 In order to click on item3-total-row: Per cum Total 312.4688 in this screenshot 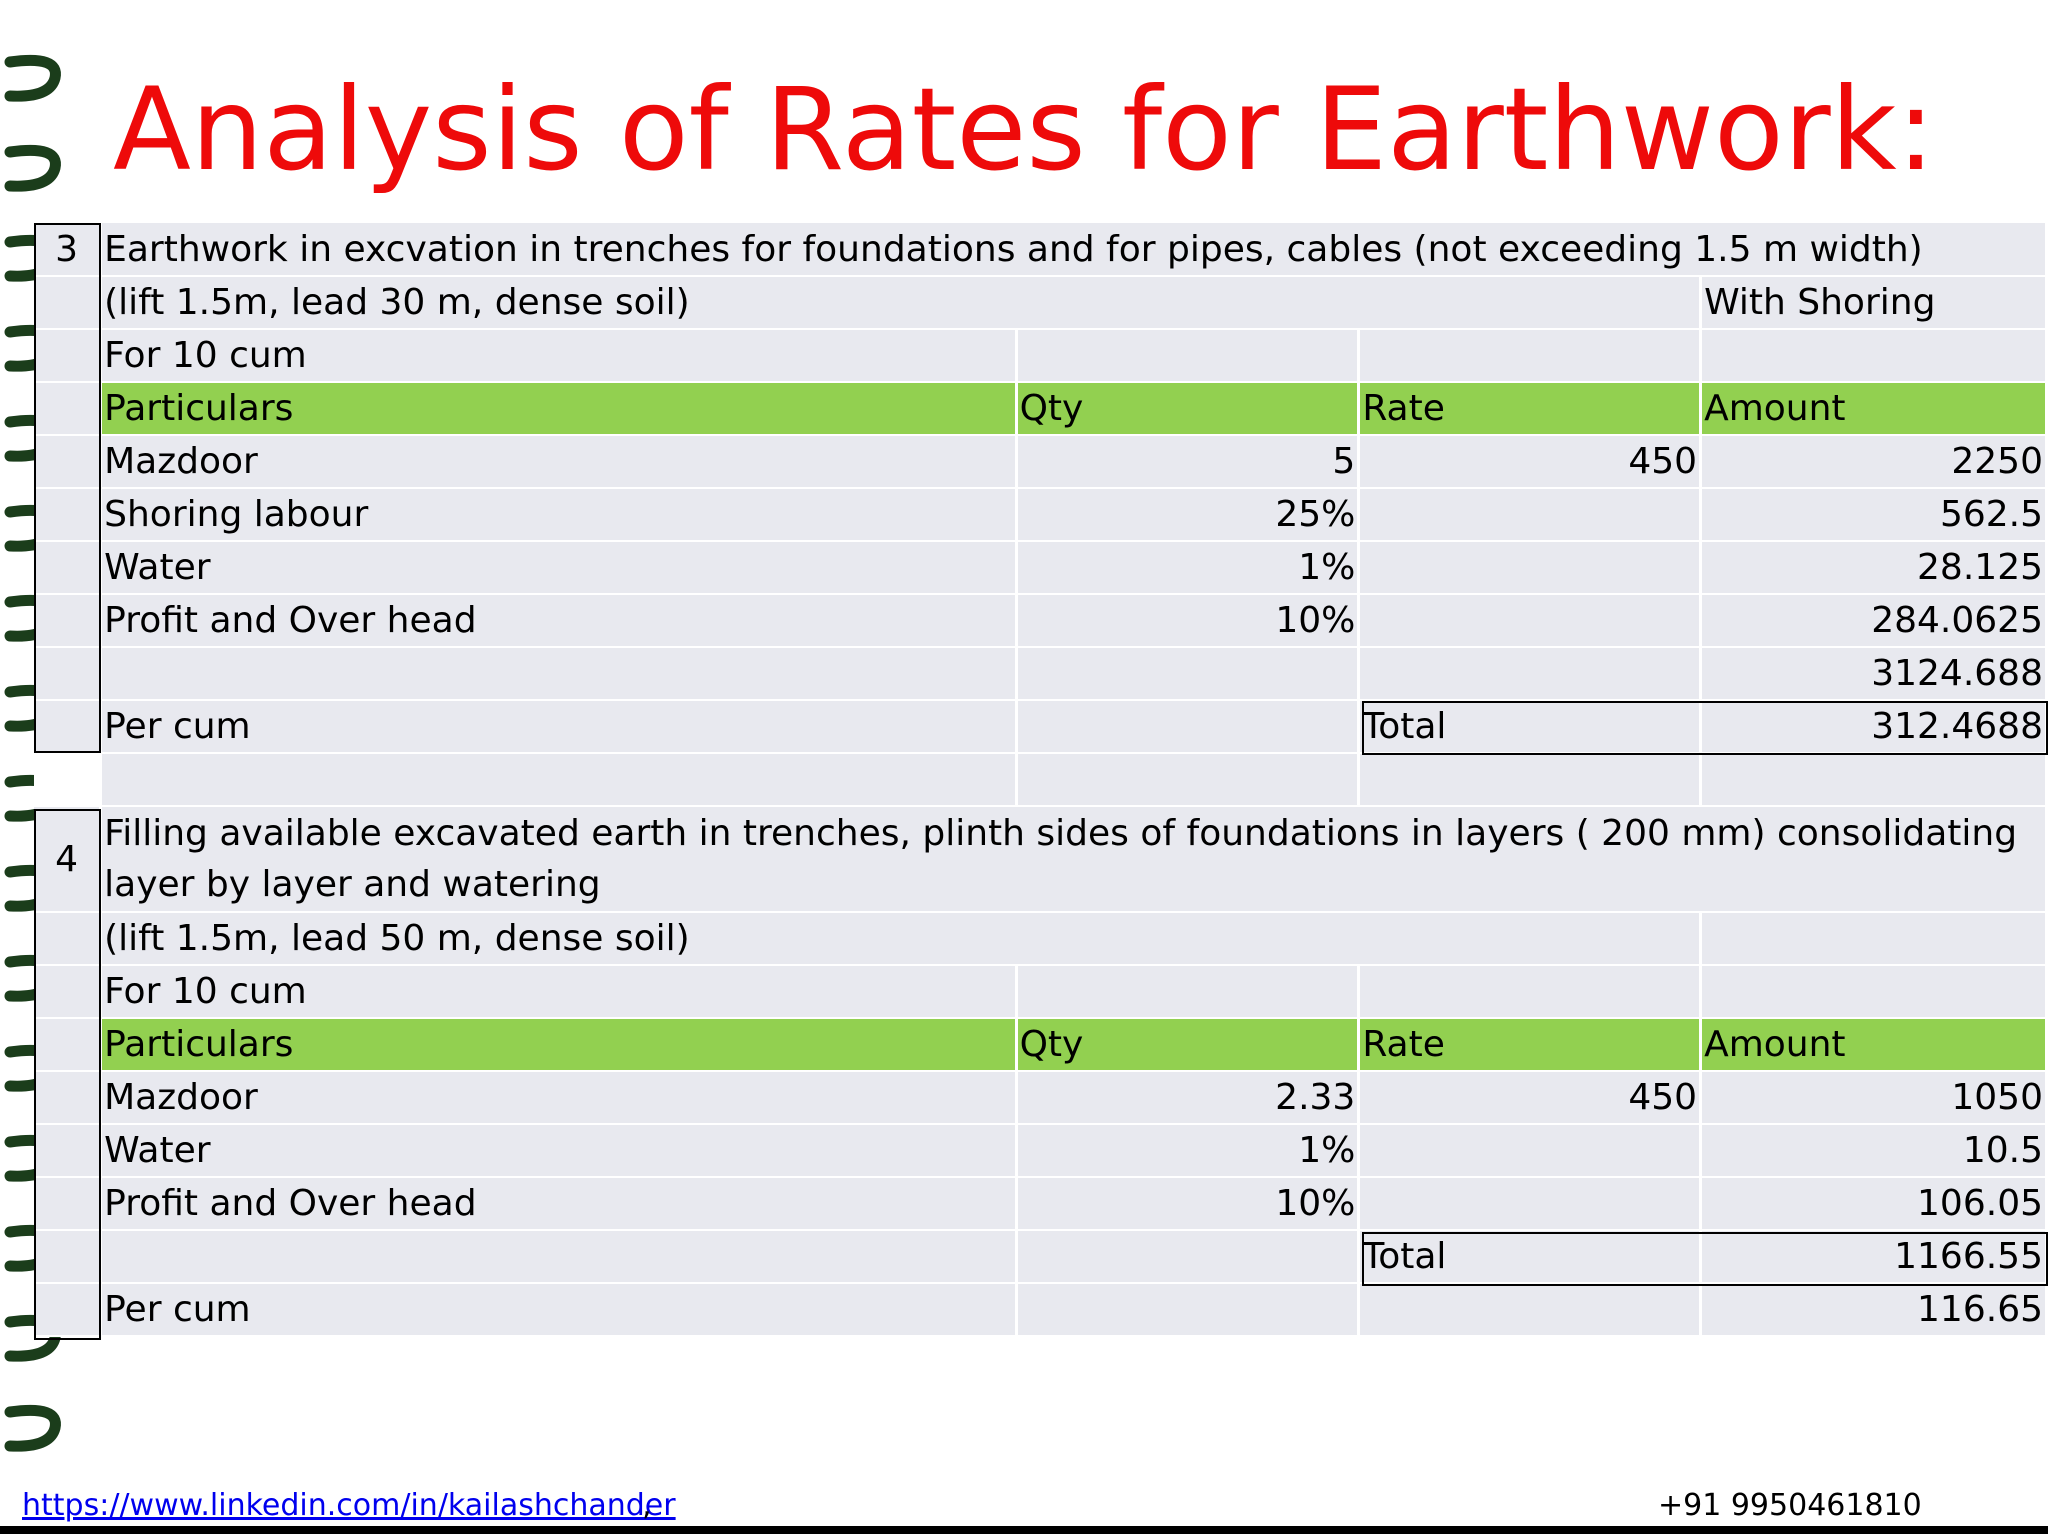, I will do `click(1041, 727)`.